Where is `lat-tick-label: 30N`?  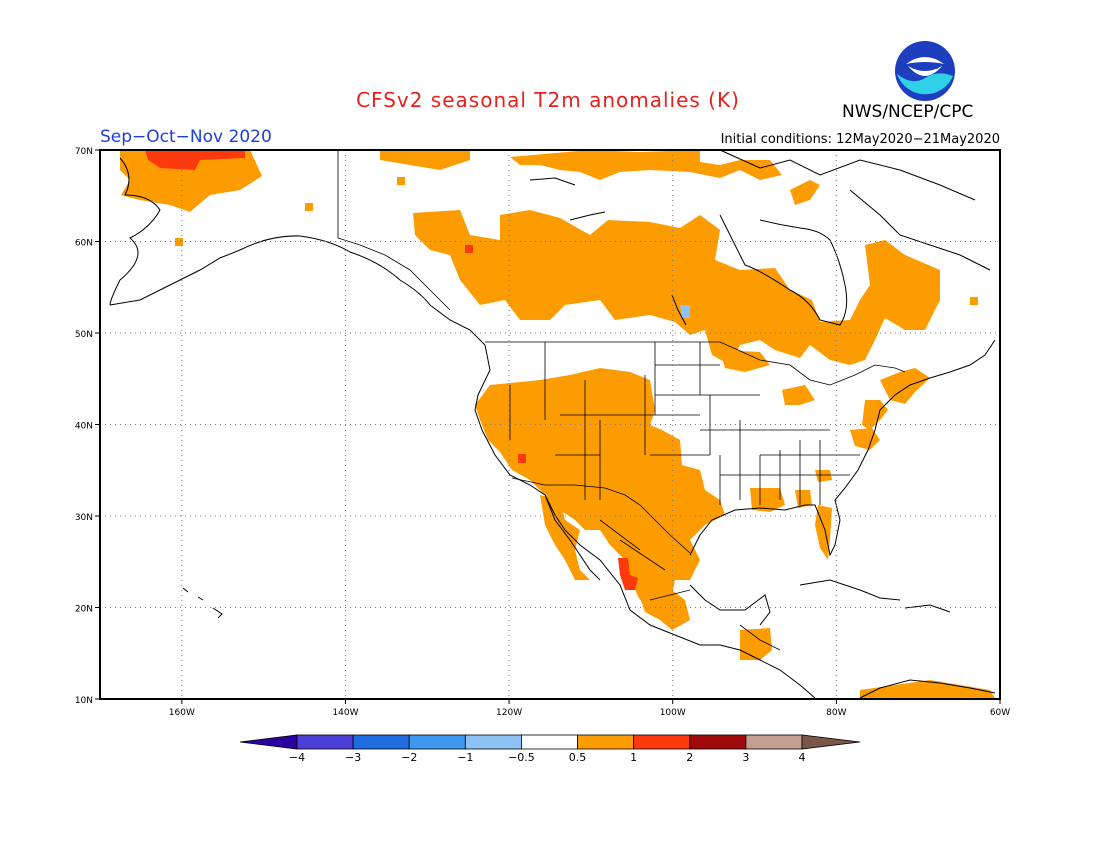
lat-tick-label: 30N is located at coordinates (84, 518).